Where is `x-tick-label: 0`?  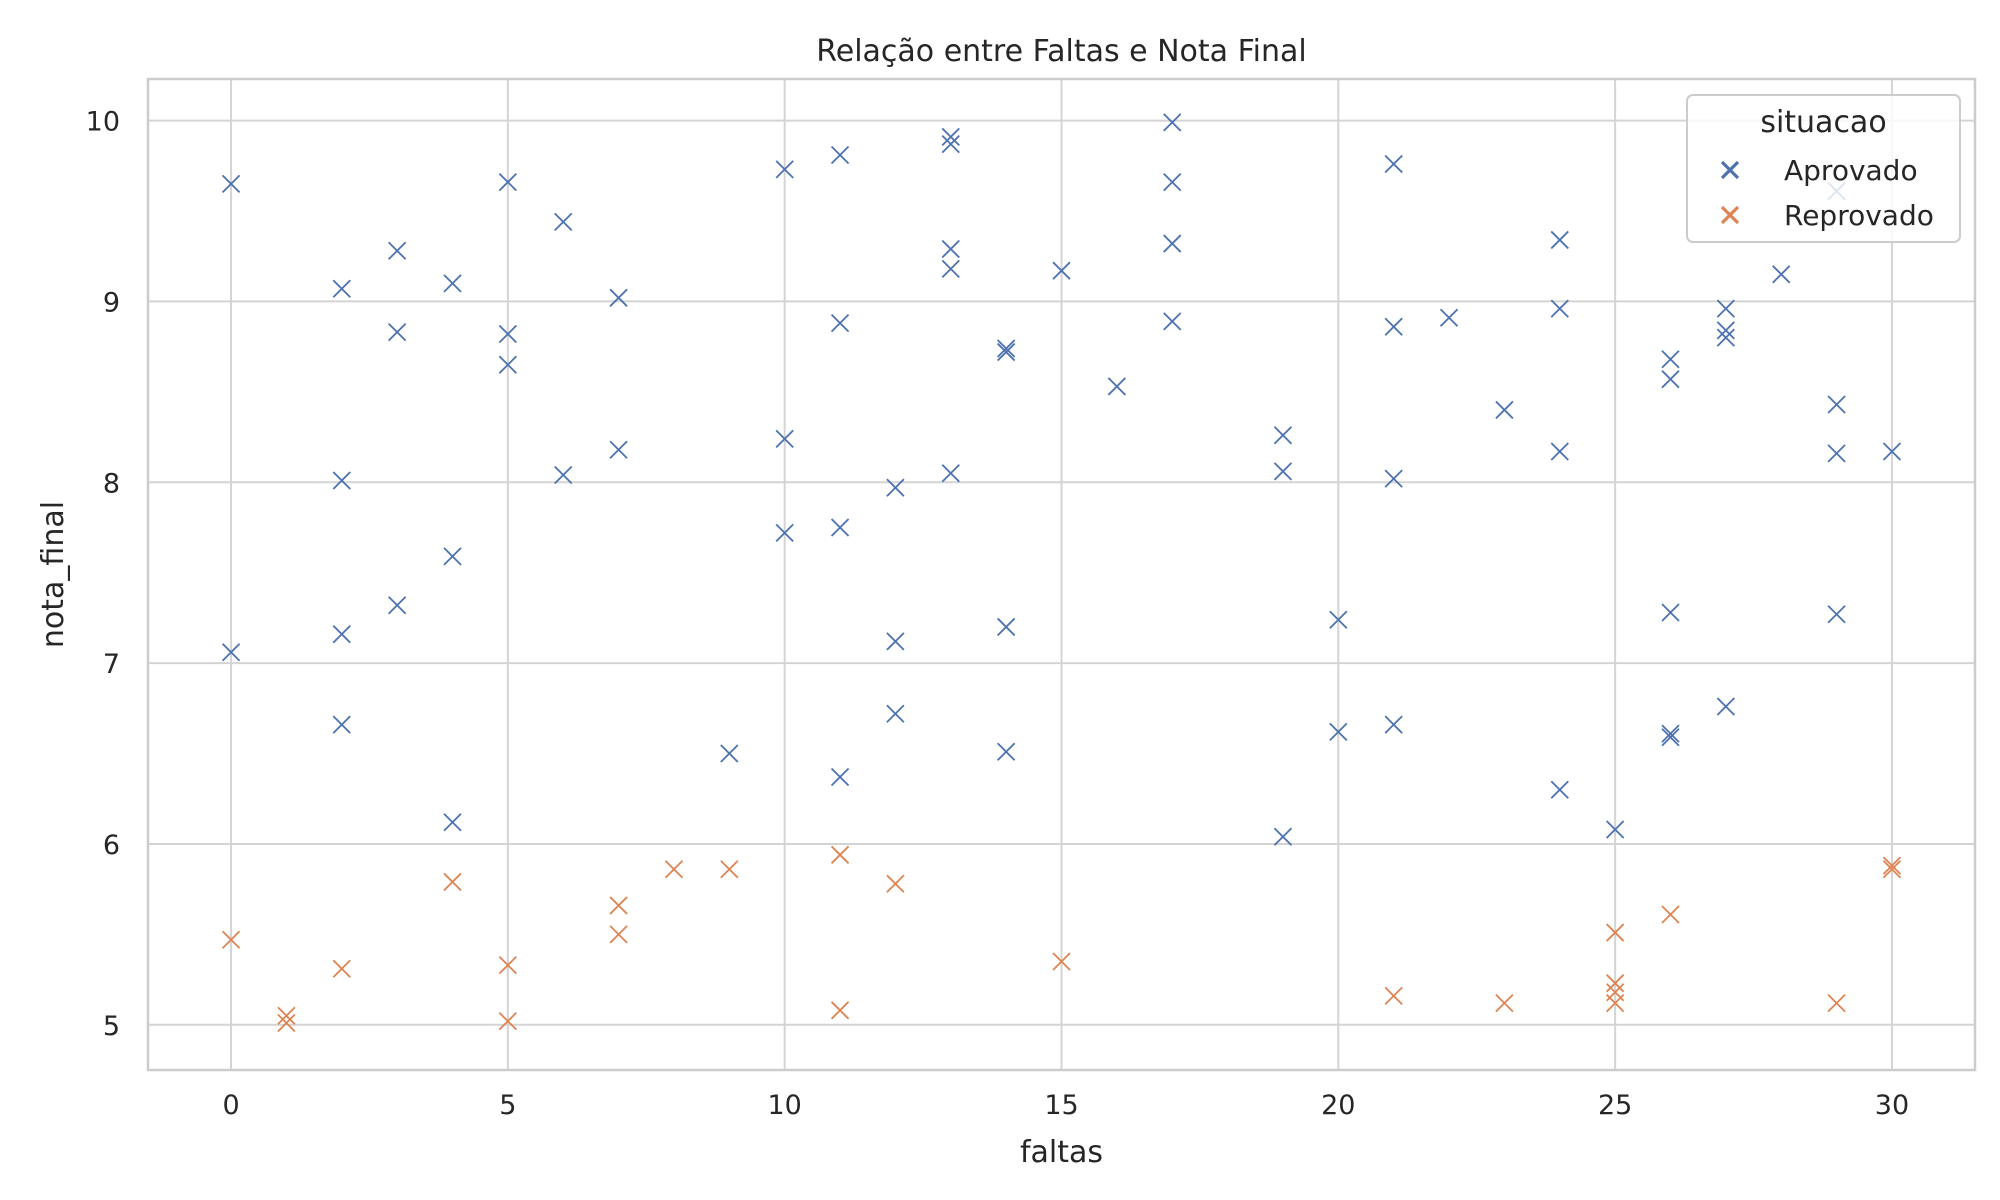
x-tick-label: 0 is located at coordinates (230, 1105).